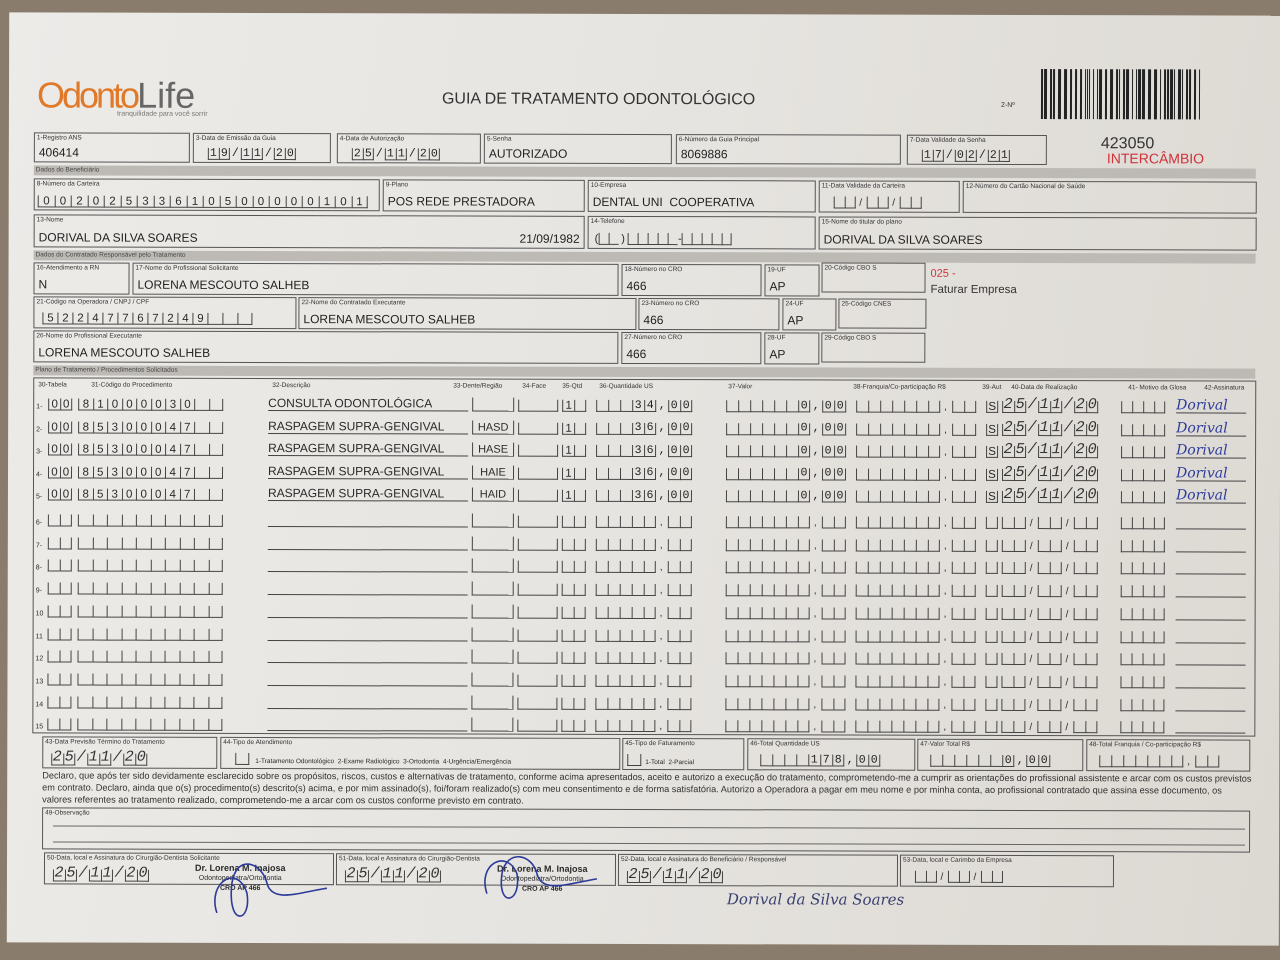 The width and height of the screenshot is (1280, 960). Describe the element at coordinates (850, 268) in the screenshot. I see `field-label: 20-Código CBO S` at that location.